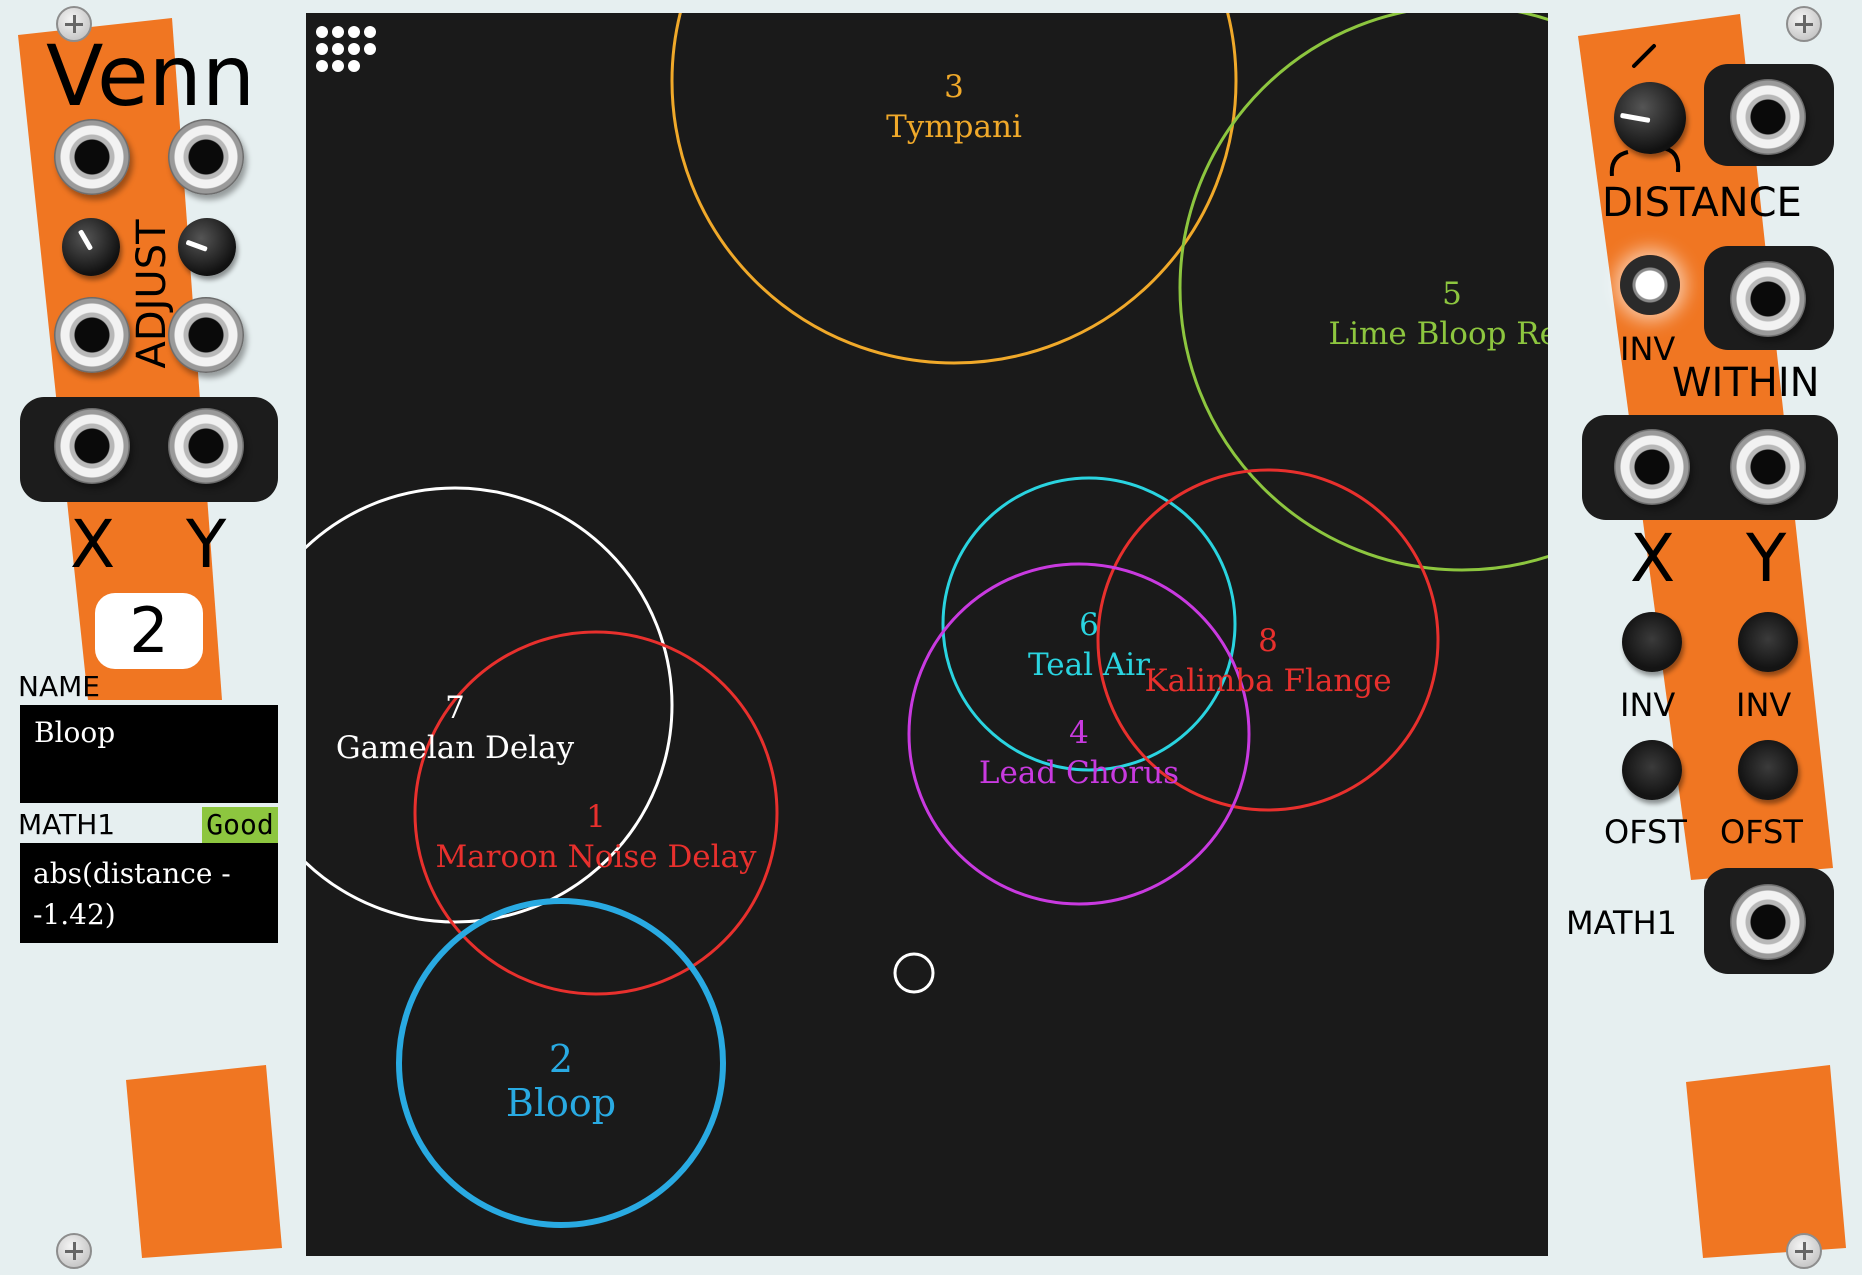  Describe the element at coordinates (1650, 118) in the screenshot. I see `distance-knob` at that location.